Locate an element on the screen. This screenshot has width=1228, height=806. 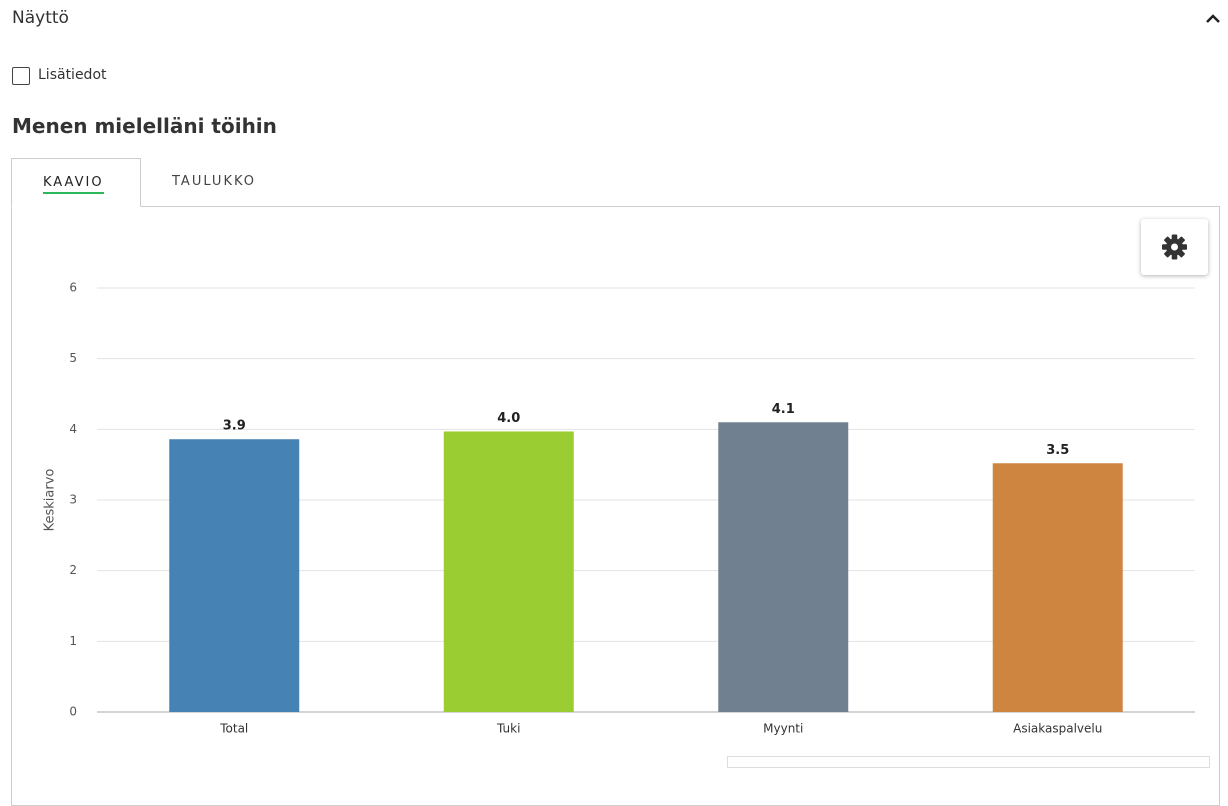
settings-button is located at coordinates (1174, 247).